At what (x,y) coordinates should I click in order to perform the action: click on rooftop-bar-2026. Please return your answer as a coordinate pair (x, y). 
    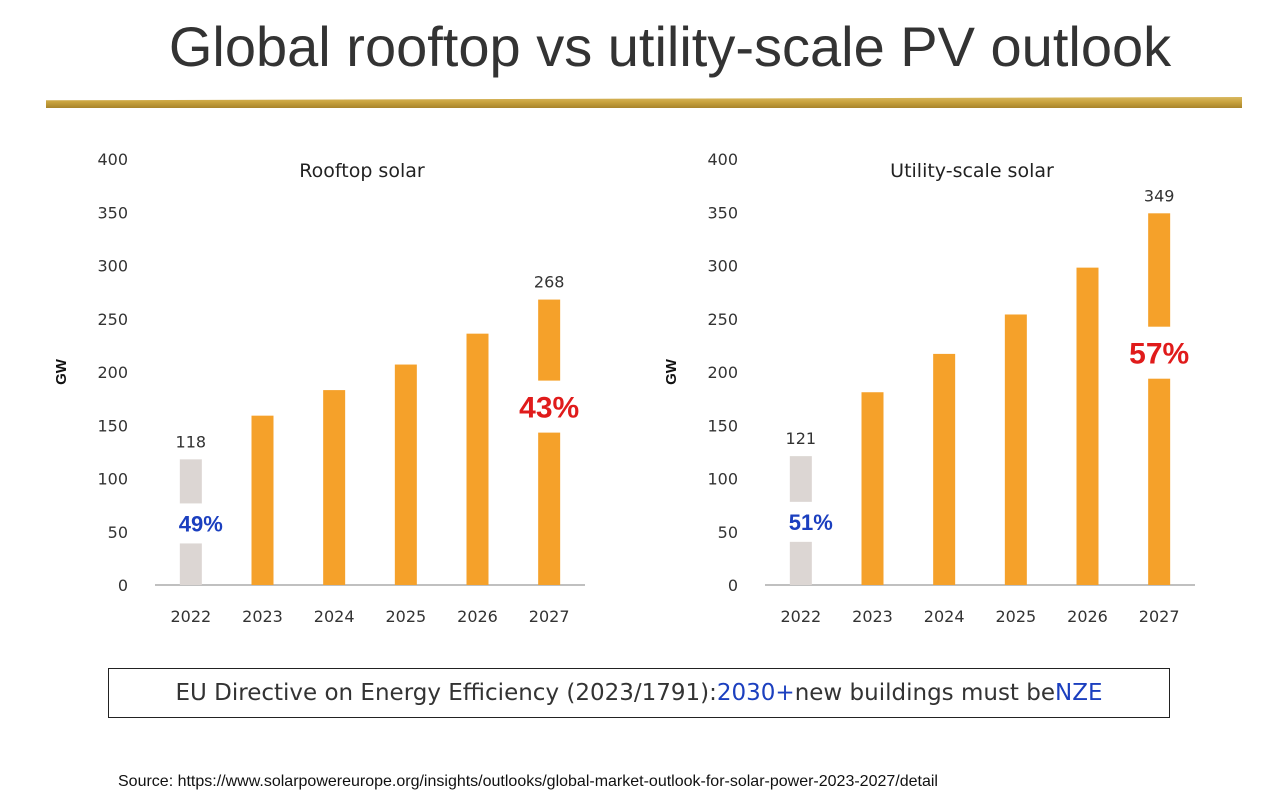
    Looking at the image, I should click on (477, 459).